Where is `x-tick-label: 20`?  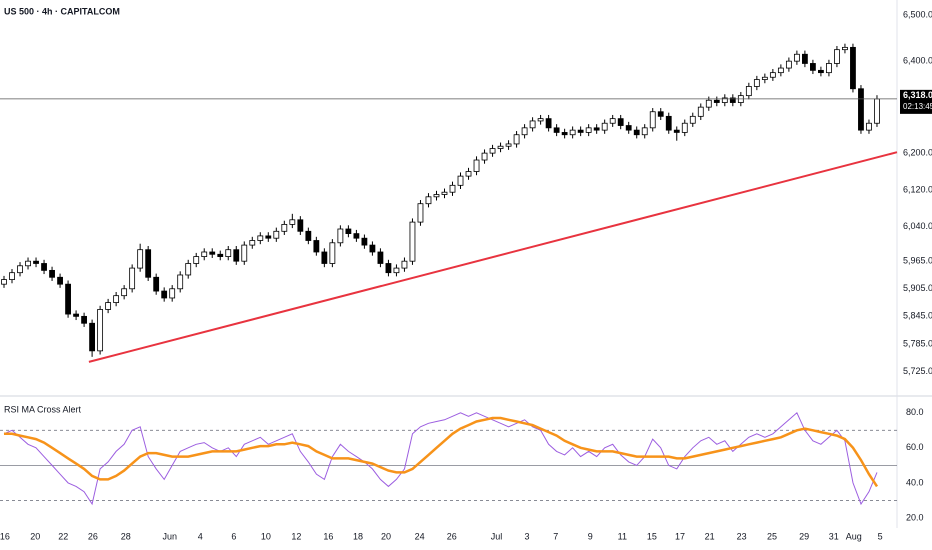
x-tick-label: 20 is located at coordinates (386, 536).